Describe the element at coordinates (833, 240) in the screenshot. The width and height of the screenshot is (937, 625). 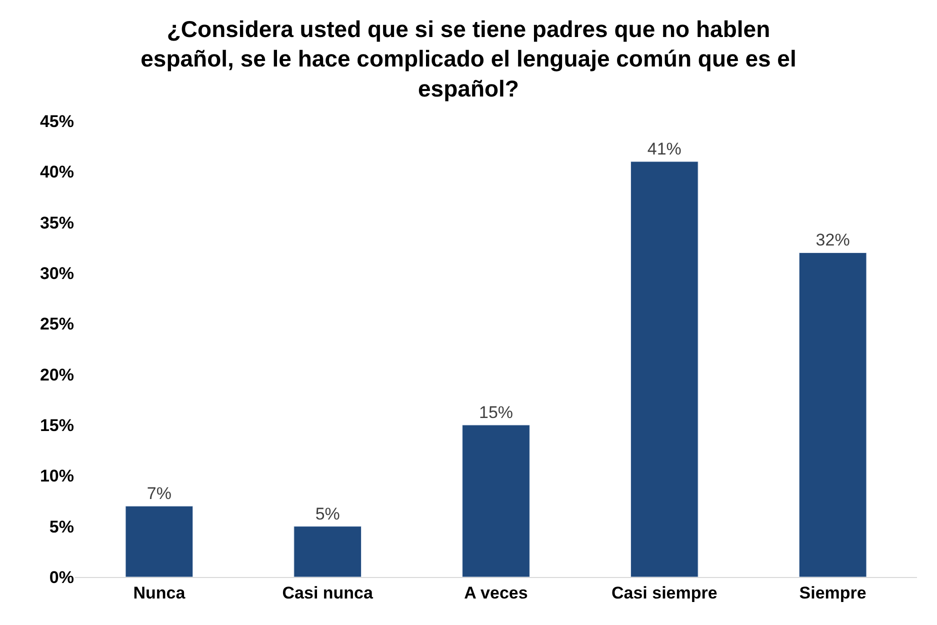
I see `data-label: 32%` at that location.